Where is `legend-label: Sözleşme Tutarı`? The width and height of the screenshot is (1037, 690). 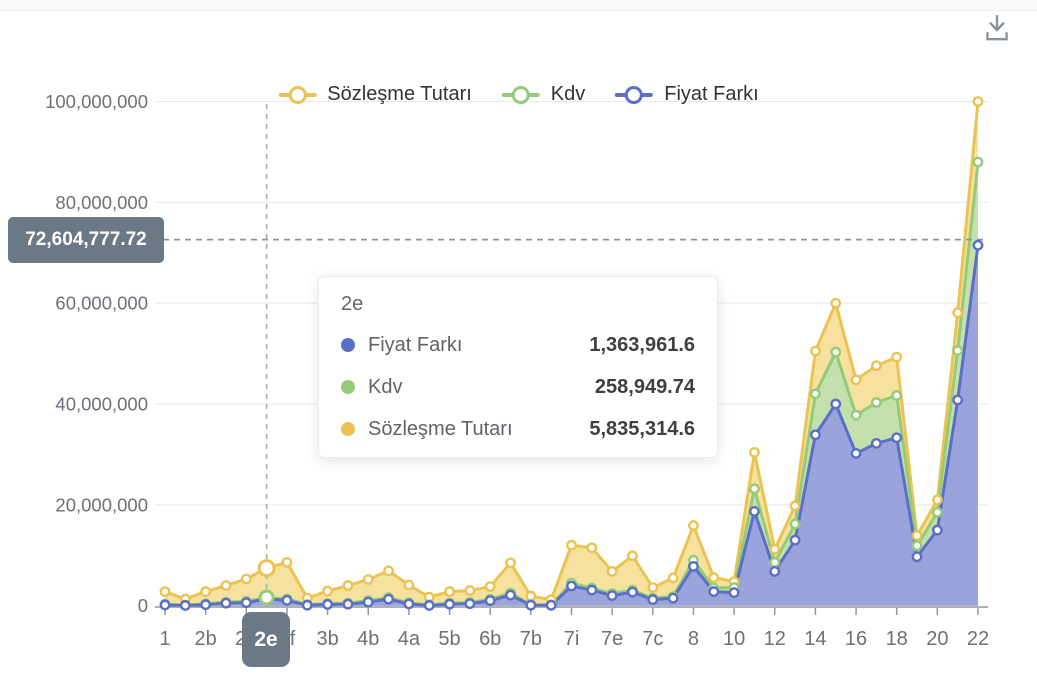 legend-label: Sözleşme Tutarı is located at coordinates (399, 94).